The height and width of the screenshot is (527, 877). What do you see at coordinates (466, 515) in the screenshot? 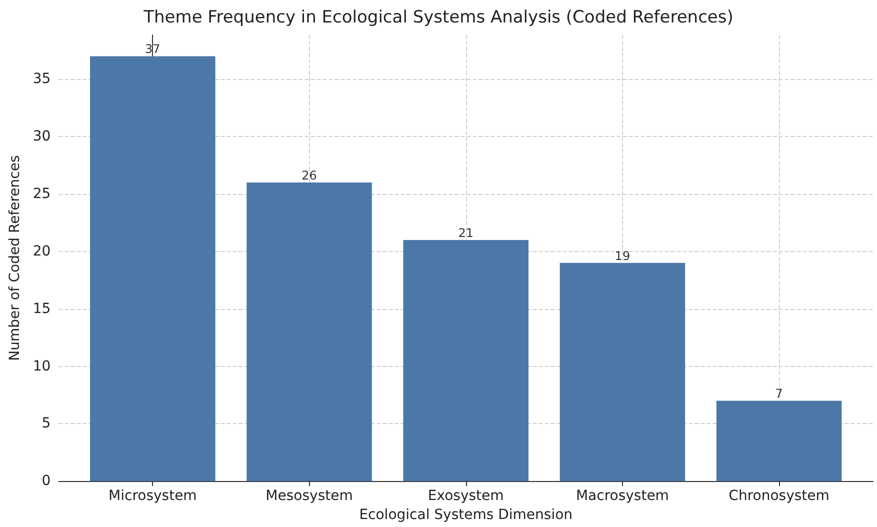
I see `x-axis-title: Ecological Systems Dimension` at bounding box center [466, 515].